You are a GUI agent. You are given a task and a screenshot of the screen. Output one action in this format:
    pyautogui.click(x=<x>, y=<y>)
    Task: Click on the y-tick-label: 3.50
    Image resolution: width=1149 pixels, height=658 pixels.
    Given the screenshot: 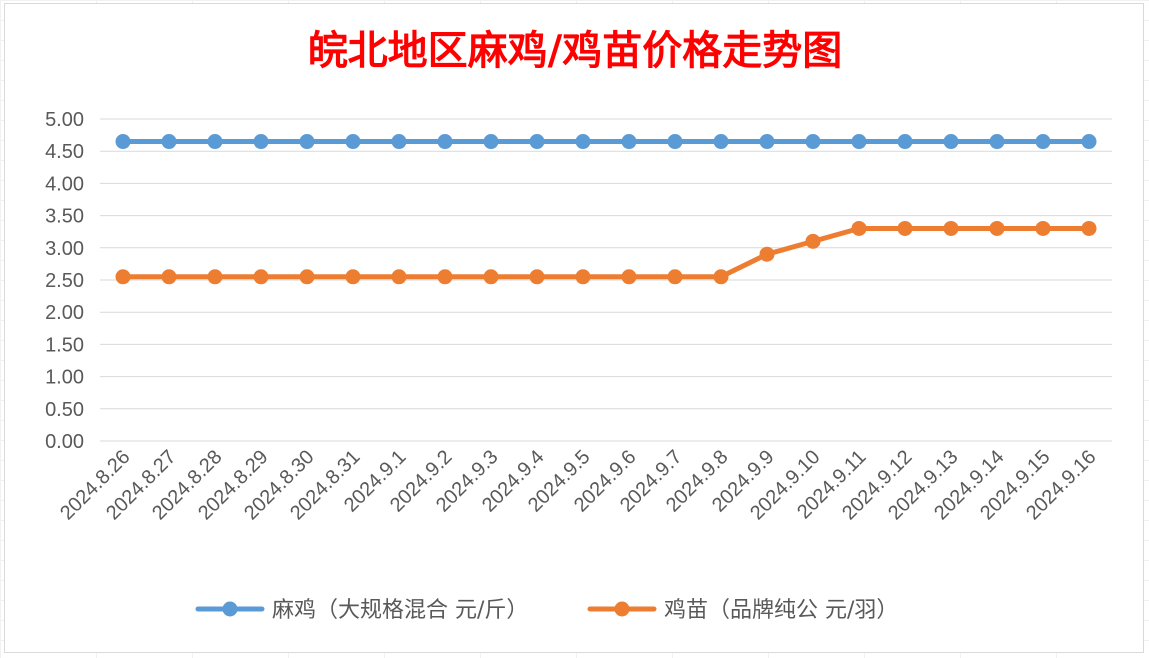 What is the action you would take?
    pyautogui.click(x=64, y=217)
    